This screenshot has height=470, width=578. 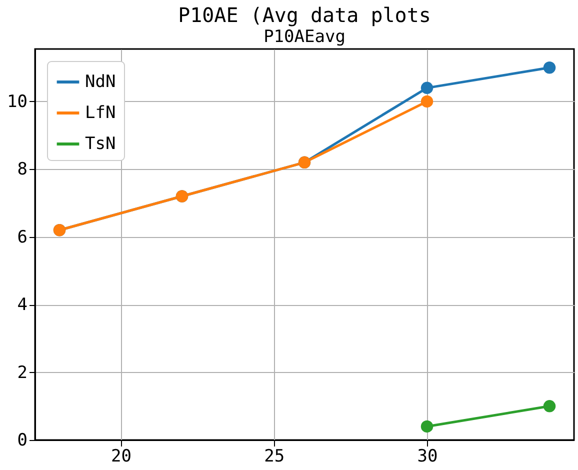 I want to click on chart-title: P10AE (Avg data plots, so click(x=304, y=15).